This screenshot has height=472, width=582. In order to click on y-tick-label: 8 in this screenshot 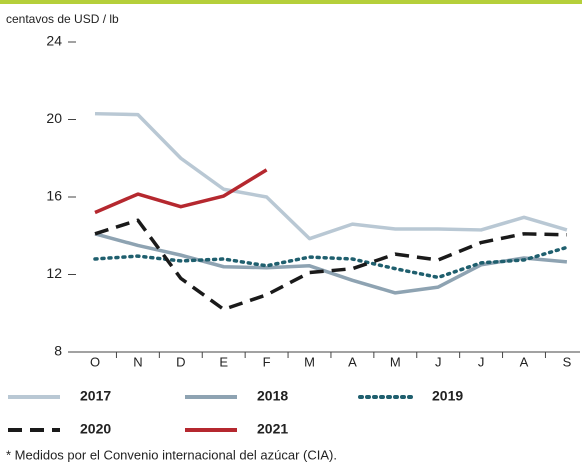, I will do `click(58, 351)`.